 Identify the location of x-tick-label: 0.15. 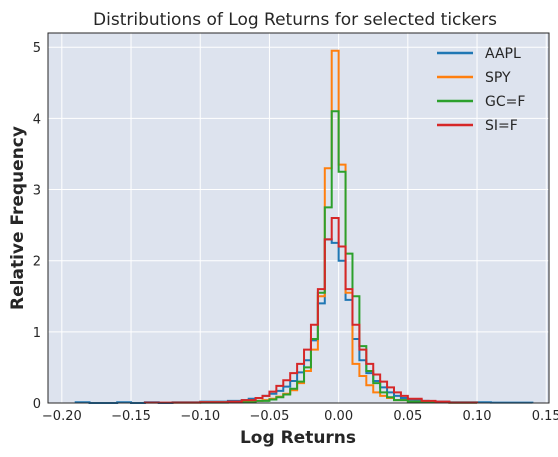
(545, 416).